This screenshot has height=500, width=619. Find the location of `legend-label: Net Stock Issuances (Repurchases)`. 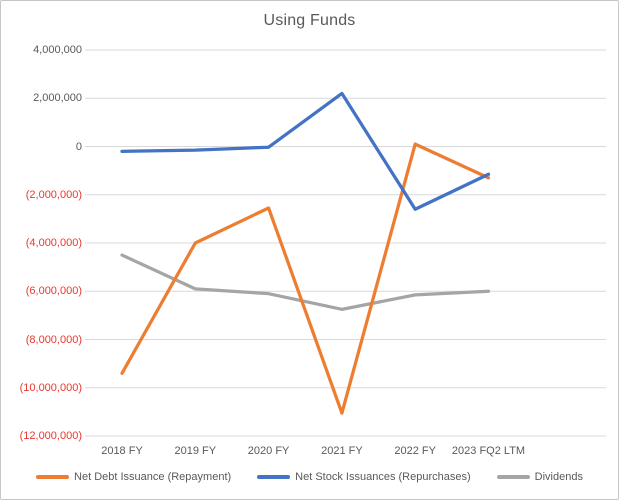

legend-label: Net Stock Issuances (Repurchases) is located at coordinates (383, 477).